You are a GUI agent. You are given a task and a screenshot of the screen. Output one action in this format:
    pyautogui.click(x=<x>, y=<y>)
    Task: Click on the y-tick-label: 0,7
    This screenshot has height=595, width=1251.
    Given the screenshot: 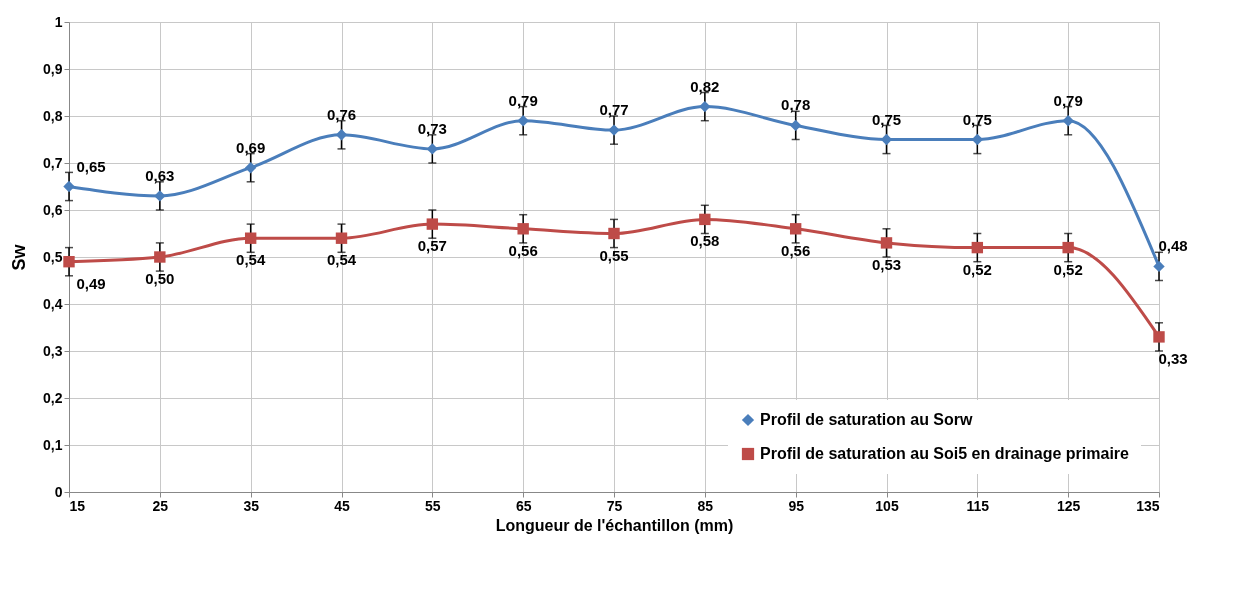 What is the action you would take?
    pyautogui.click(x=53, y=162)
    